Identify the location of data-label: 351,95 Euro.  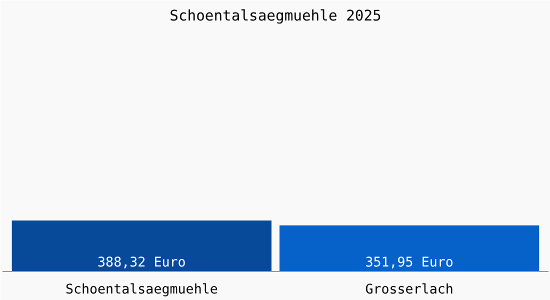
(409, 263).